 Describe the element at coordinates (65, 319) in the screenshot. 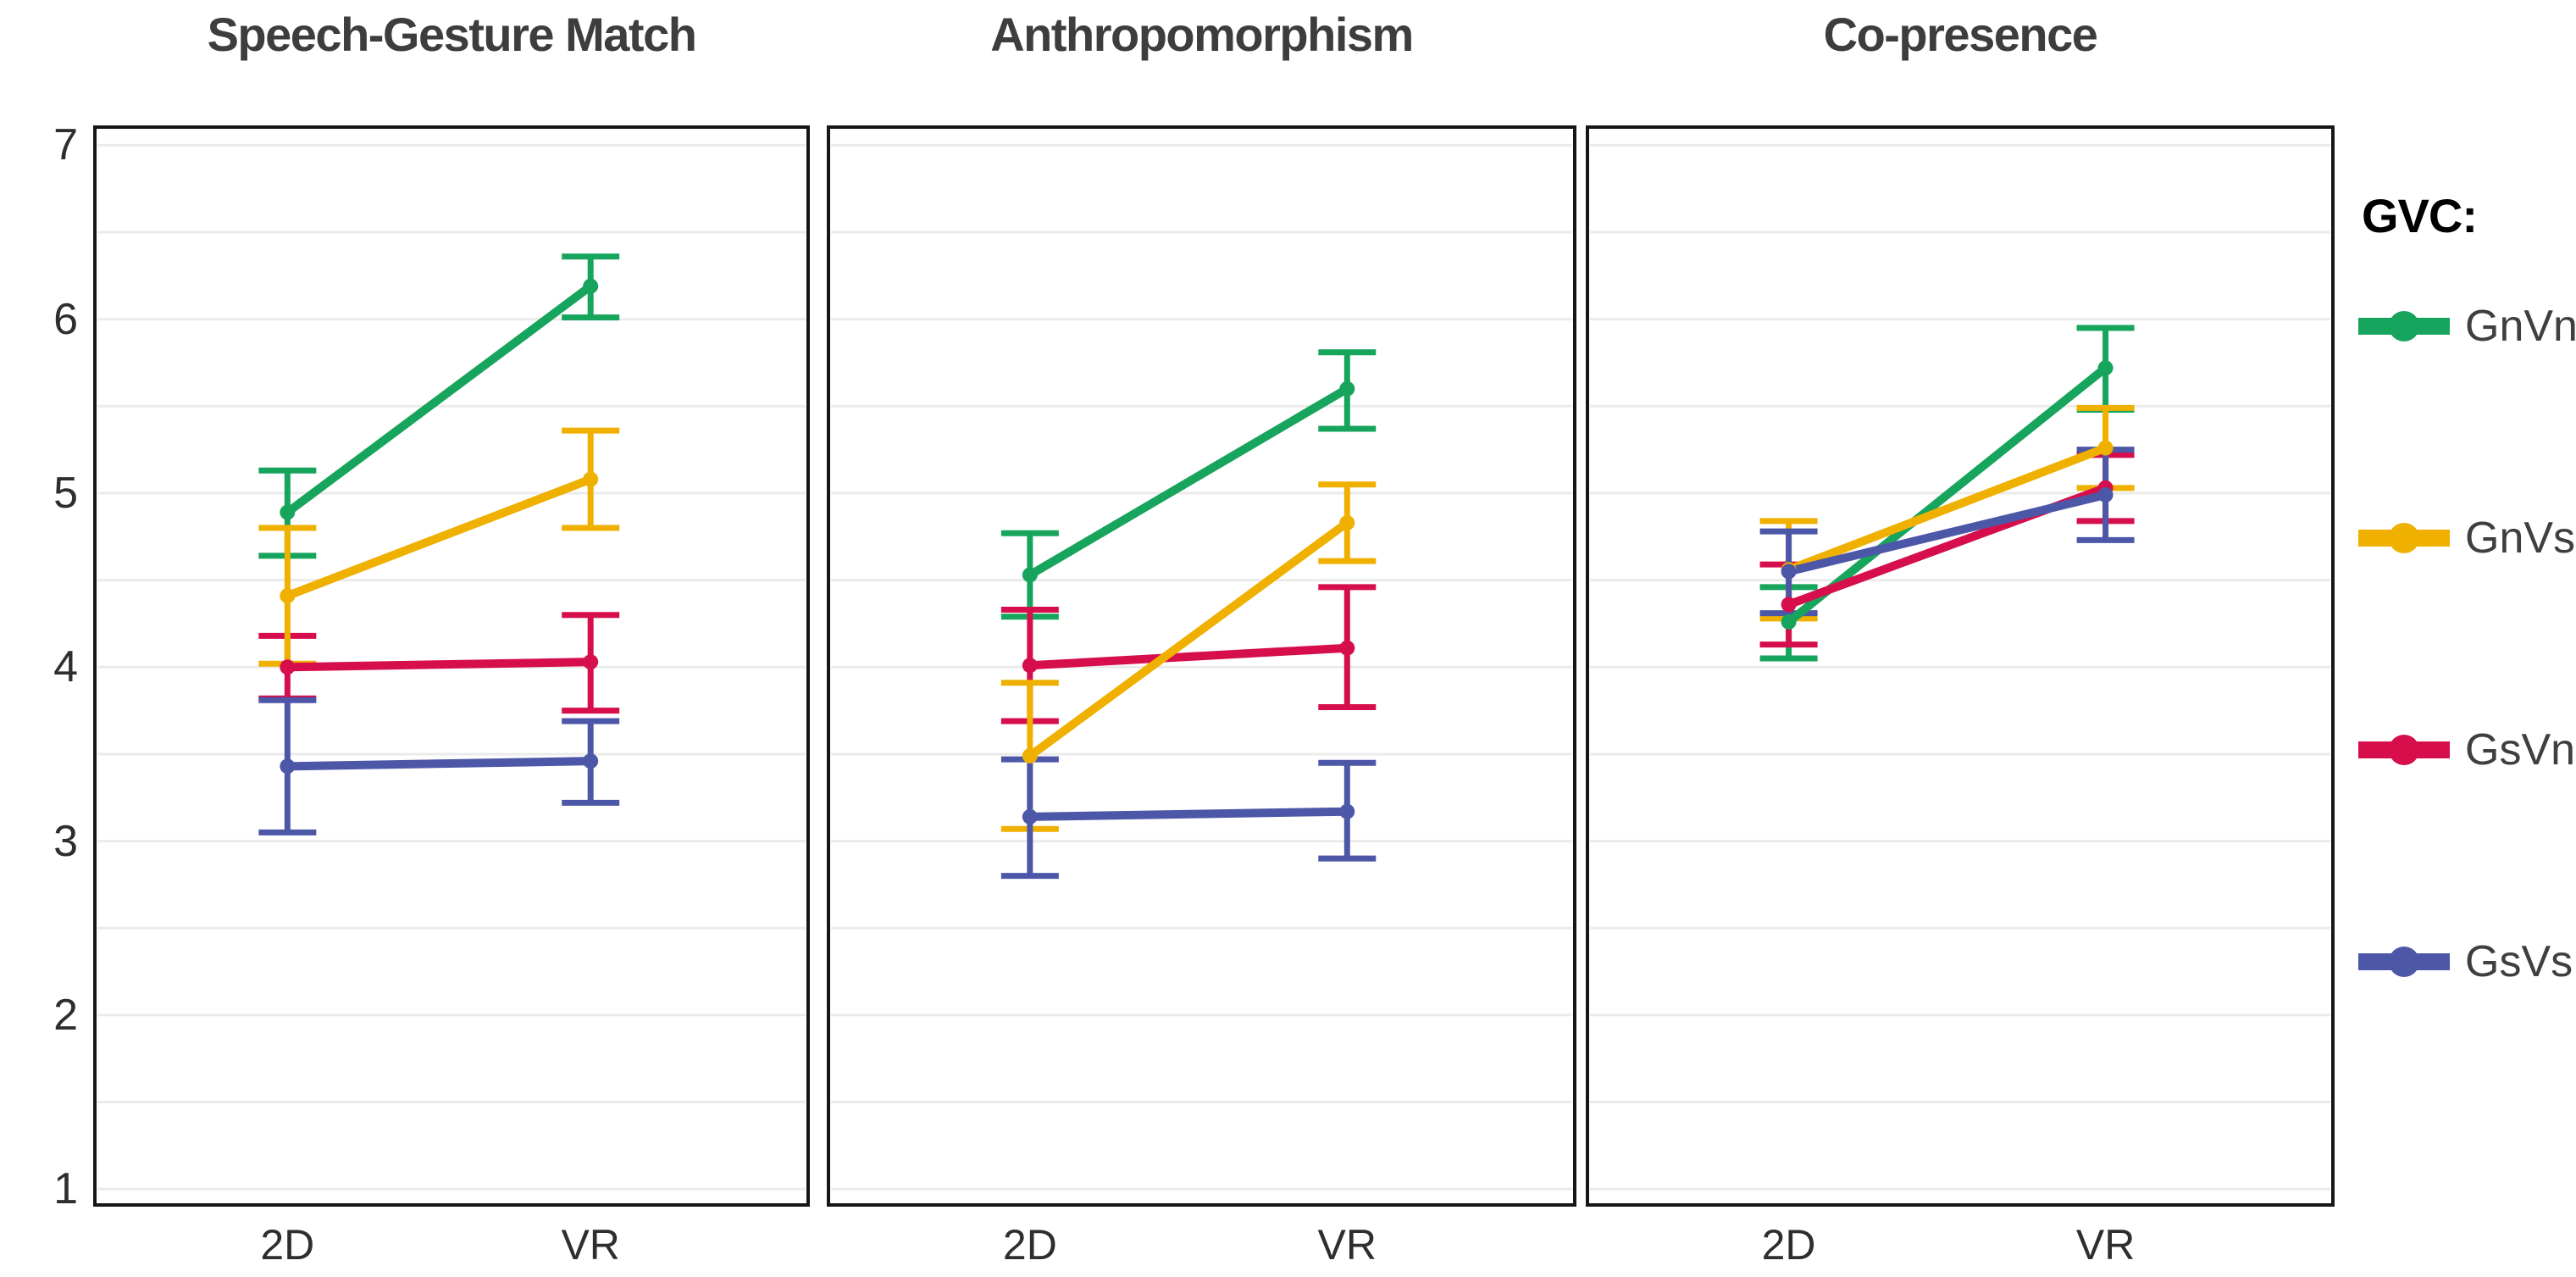

I see `y-tick-label-6: 6` at that location.